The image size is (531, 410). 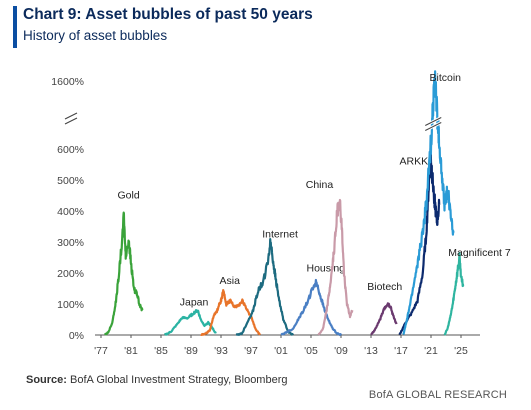 What do you see at coordinates (131, 351) in the screenshot?
I see `x-tick-label: '81` at bounding box center [131, 351].